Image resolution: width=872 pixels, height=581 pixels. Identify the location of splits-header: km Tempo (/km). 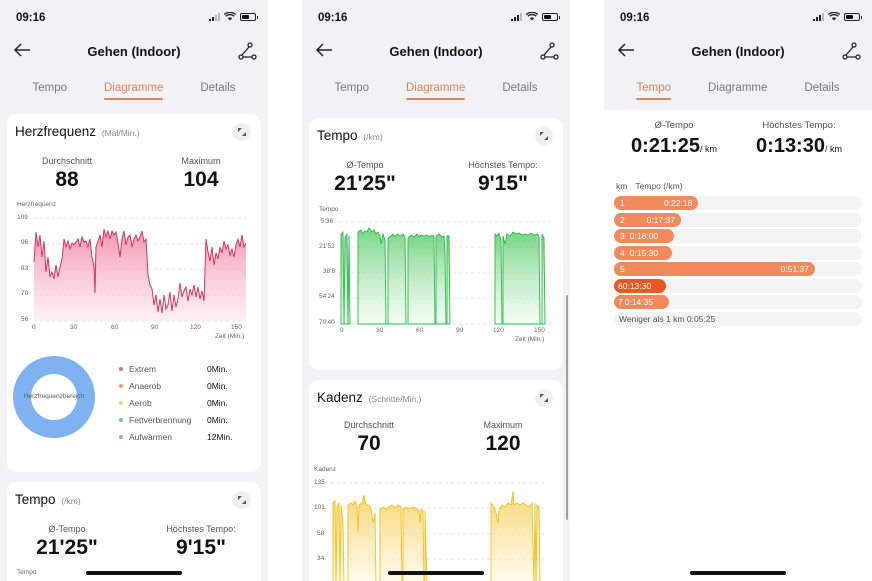
(649, 186).